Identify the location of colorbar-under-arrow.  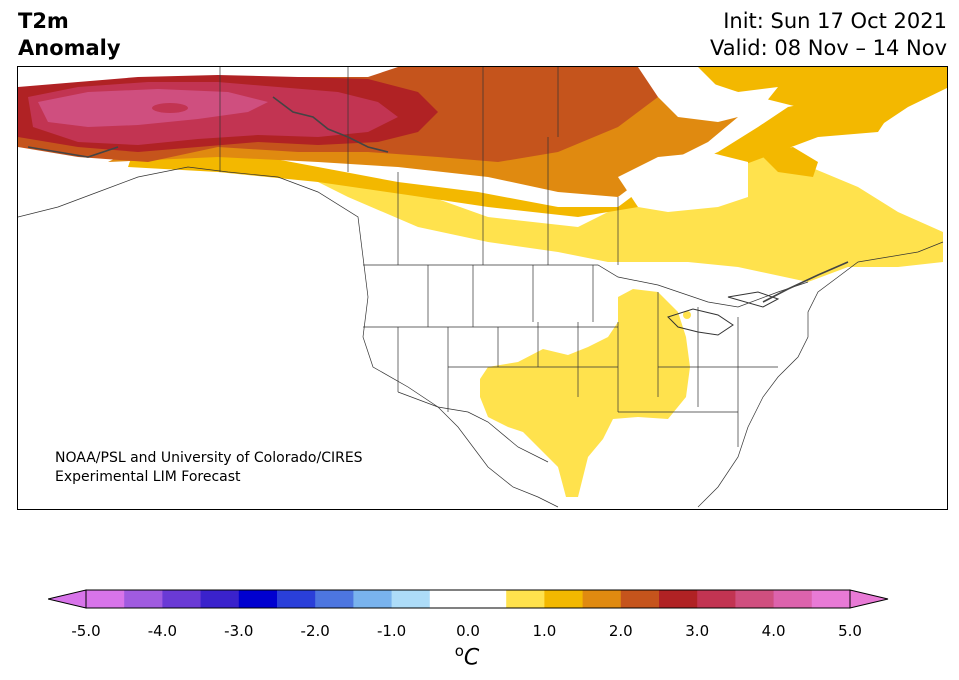
(67, 599).